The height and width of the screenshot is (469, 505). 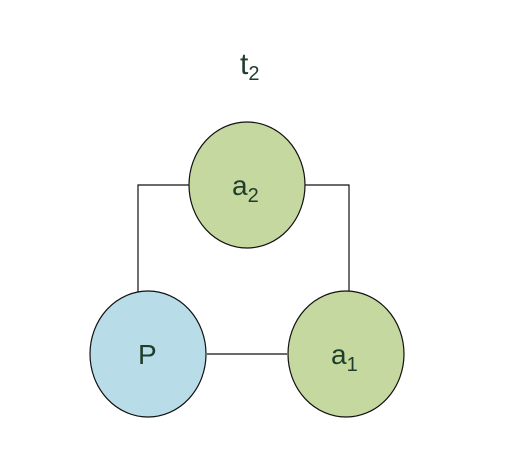 I want to click on diagram-title: t2, so click(x=249, y=66).